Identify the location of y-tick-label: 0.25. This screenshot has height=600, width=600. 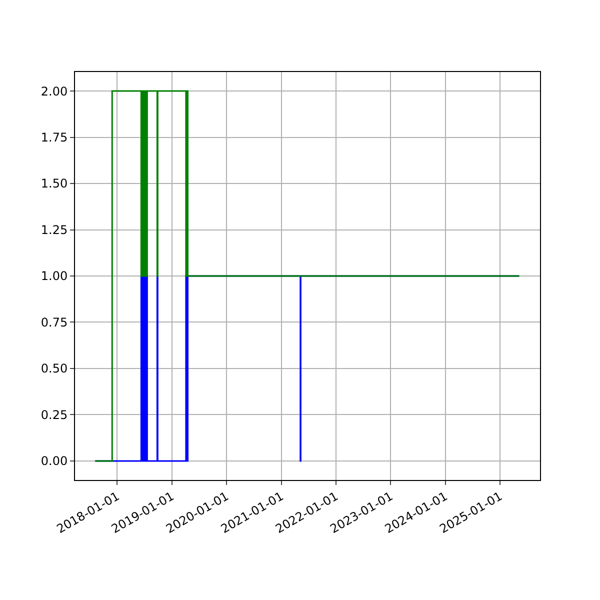
(54, 415).